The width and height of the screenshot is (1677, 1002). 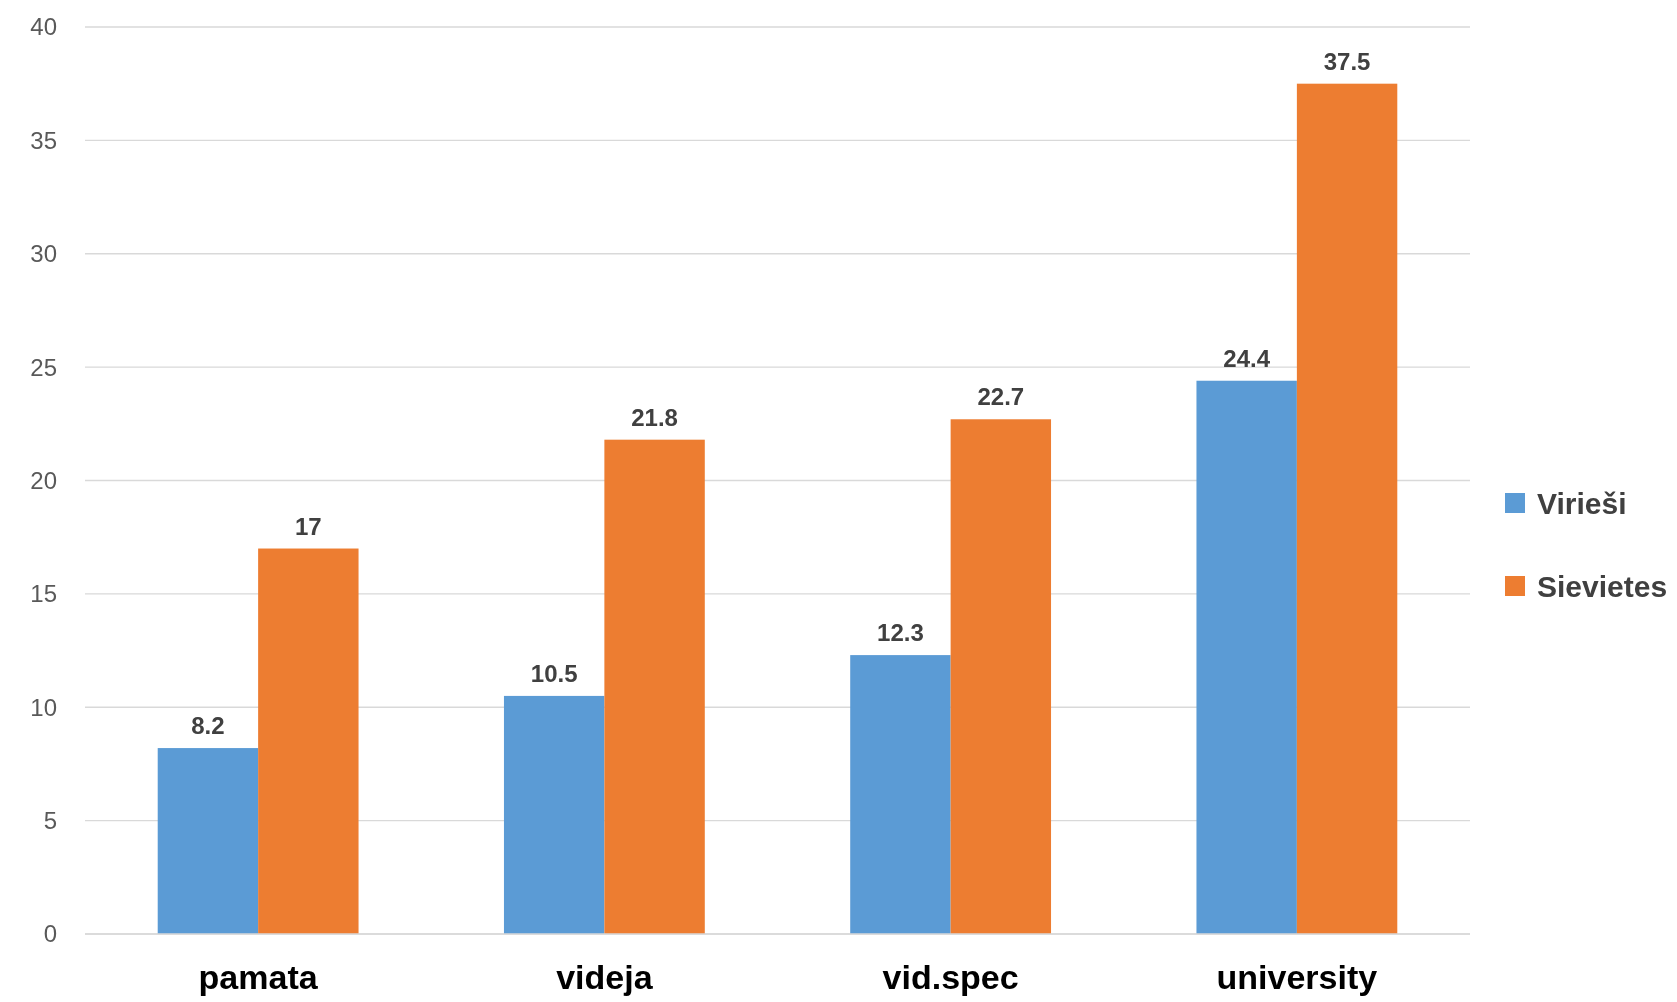 I want to click on y-tick-label: 5, so click(x=50, y=821).